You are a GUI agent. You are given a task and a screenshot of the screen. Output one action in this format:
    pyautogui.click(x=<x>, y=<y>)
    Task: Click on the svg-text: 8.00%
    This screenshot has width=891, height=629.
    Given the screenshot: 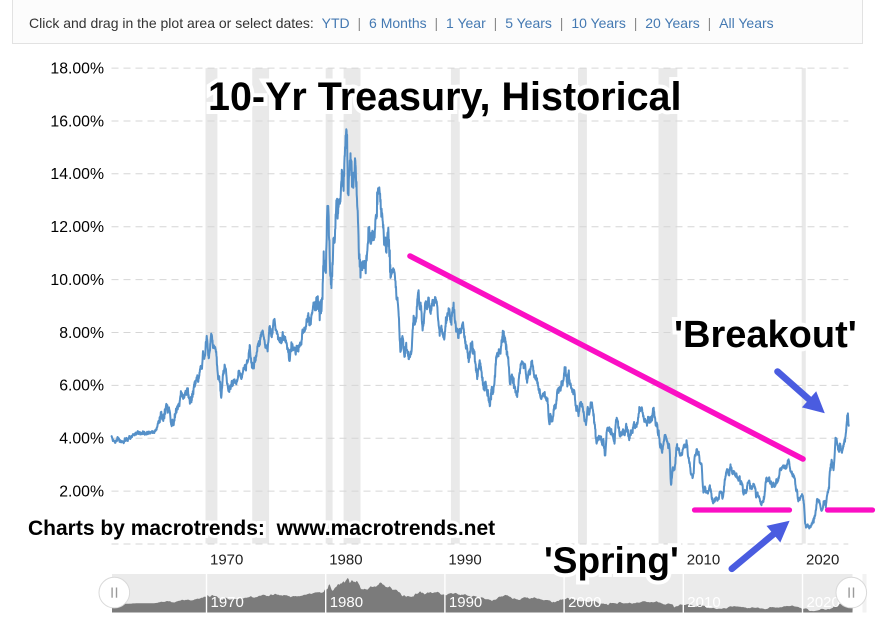 What is the action you would take?
    pyautogui.click(x=81, y=333)
    